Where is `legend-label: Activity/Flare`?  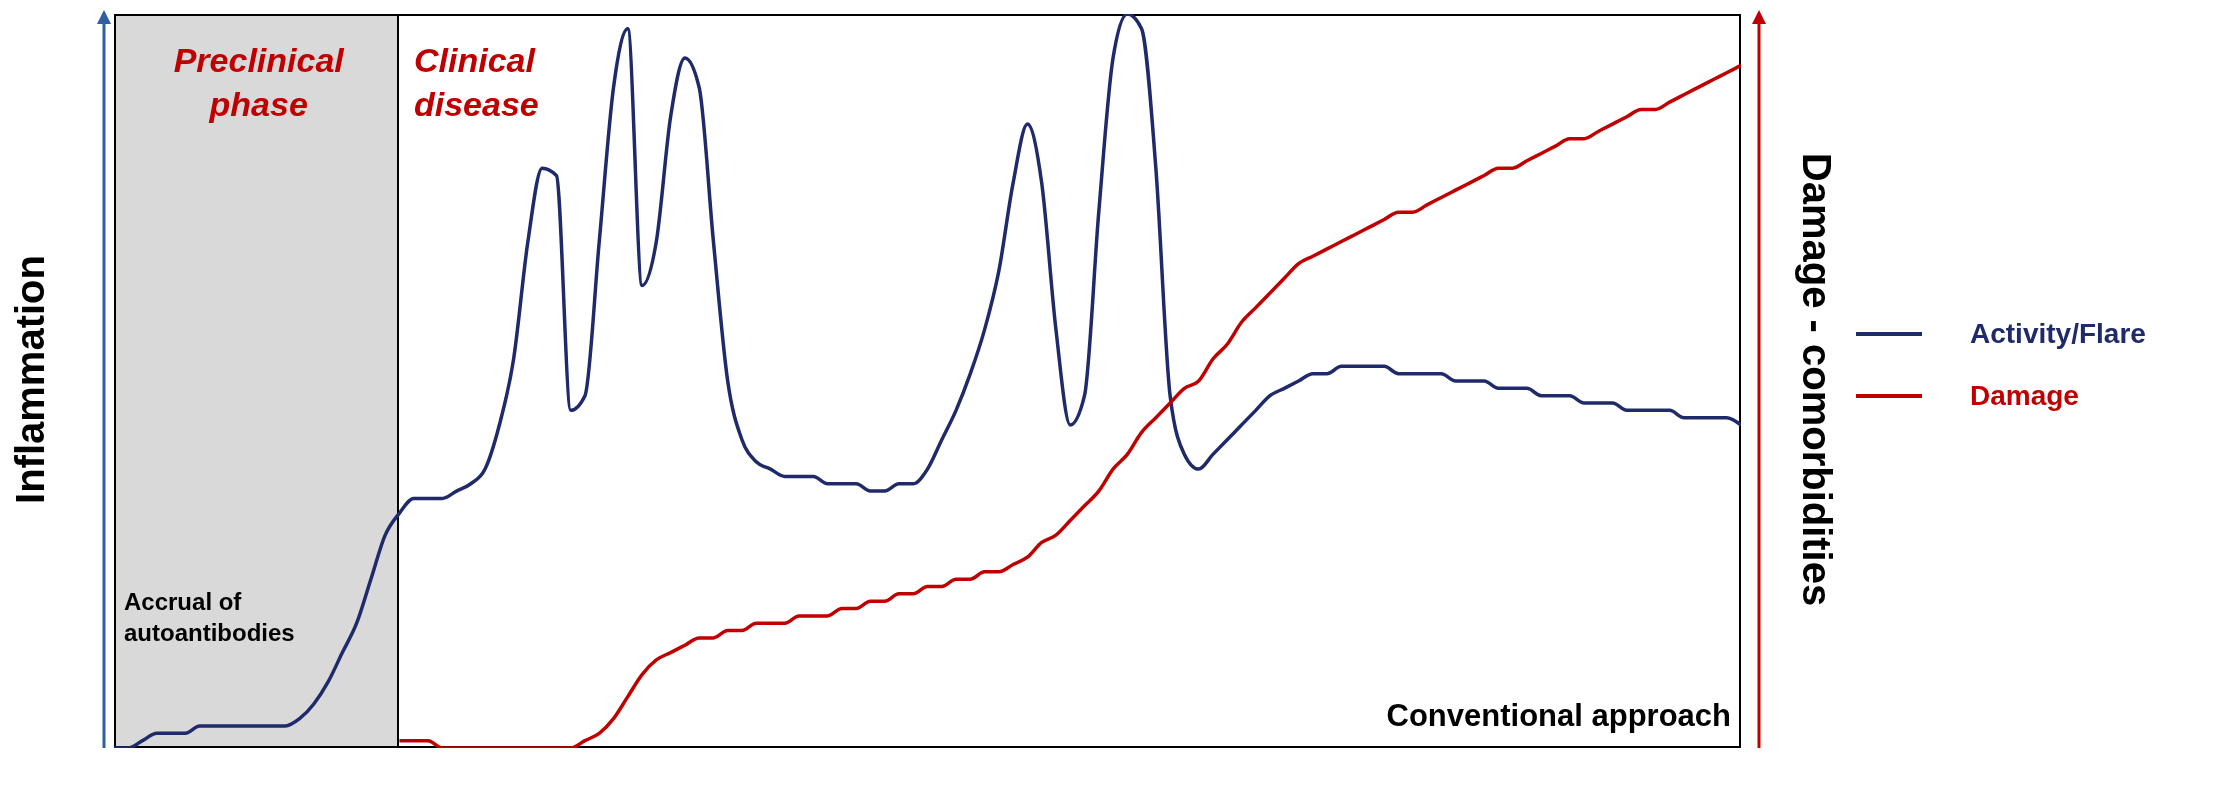
legend-label: Activity/Flare is located at coordinates (2058, 334).